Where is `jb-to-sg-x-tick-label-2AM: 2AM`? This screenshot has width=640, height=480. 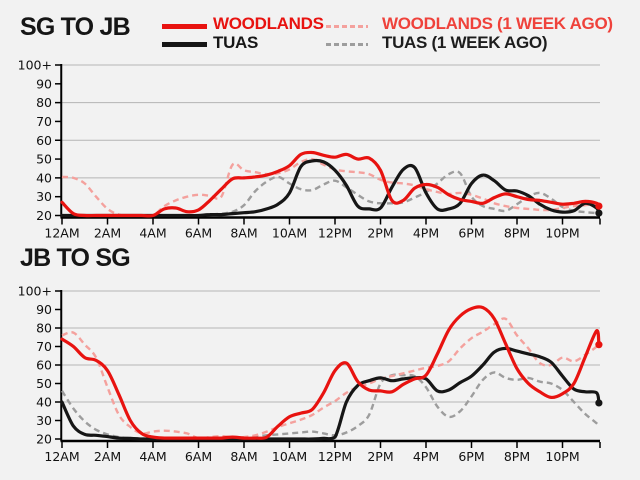
jb-to-sg-x-tick-label-2AM: 2AM is located at coordinates (107, 456).